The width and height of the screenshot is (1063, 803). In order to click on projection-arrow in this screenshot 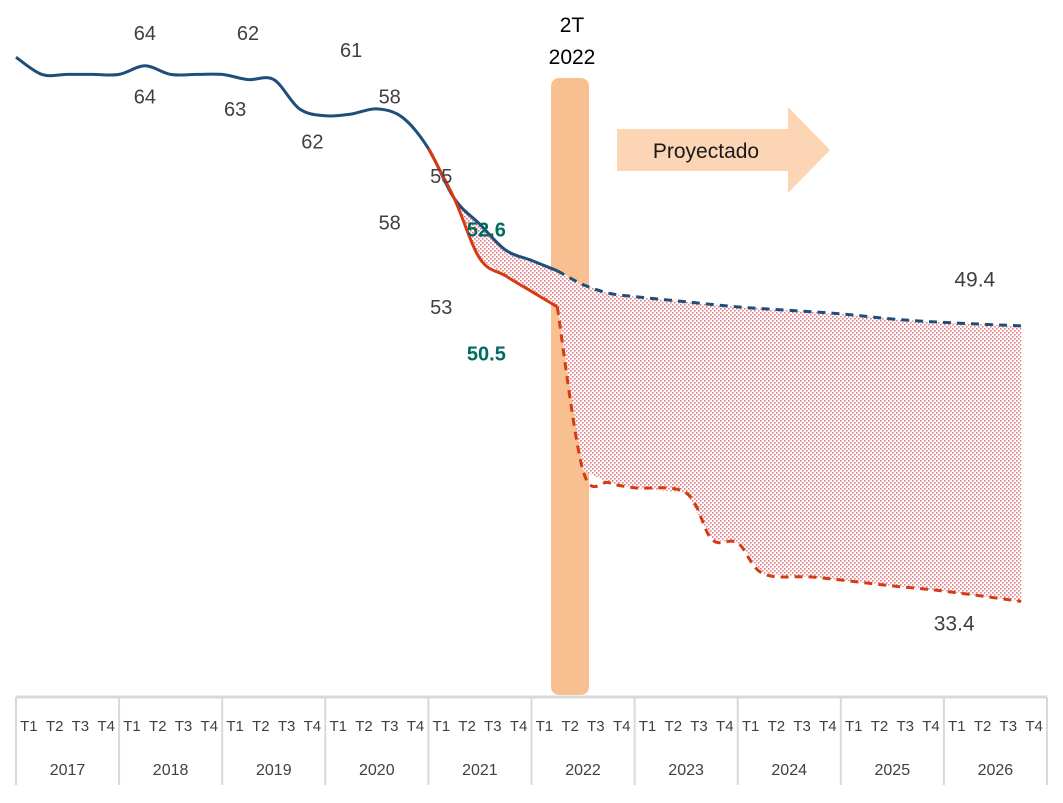, I will do `click(723, 150)`.